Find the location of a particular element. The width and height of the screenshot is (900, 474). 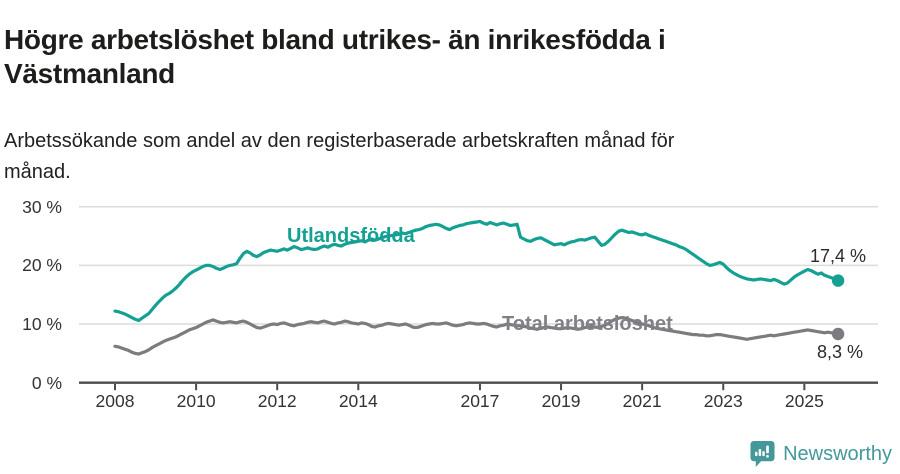

chart-subtitle-line2: månad. is located at coordinates (37, 172).